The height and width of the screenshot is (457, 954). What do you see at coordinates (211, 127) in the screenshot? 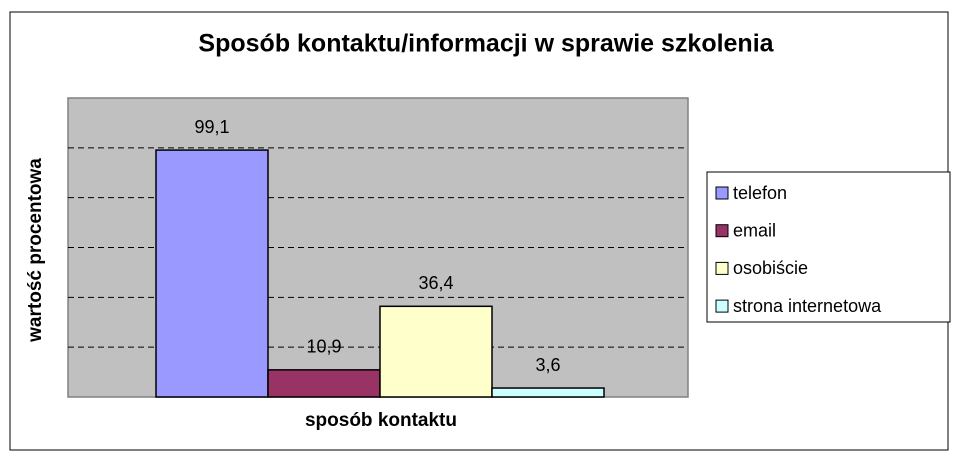
I see `value-label: 99,1` at bounding box center [211, 127].